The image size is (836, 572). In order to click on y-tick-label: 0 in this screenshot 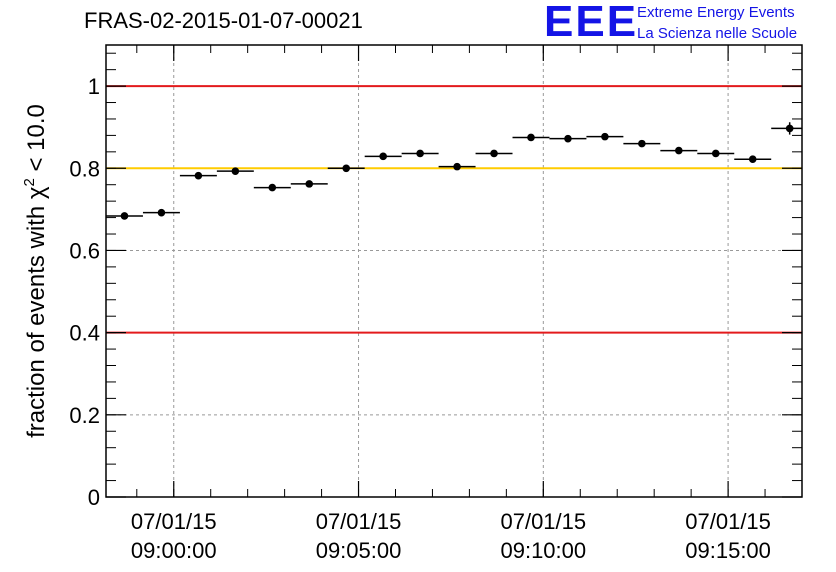, I will do `click(94, 497)`.